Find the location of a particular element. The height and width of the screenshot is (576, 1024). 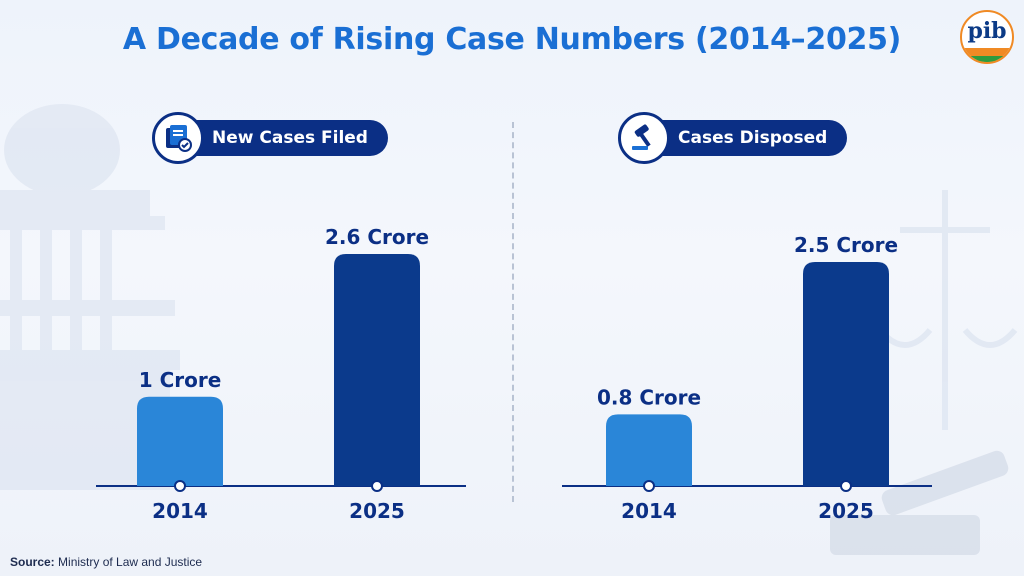

panel-title-label: New Cases Filed is located at coordinates (290, 138).